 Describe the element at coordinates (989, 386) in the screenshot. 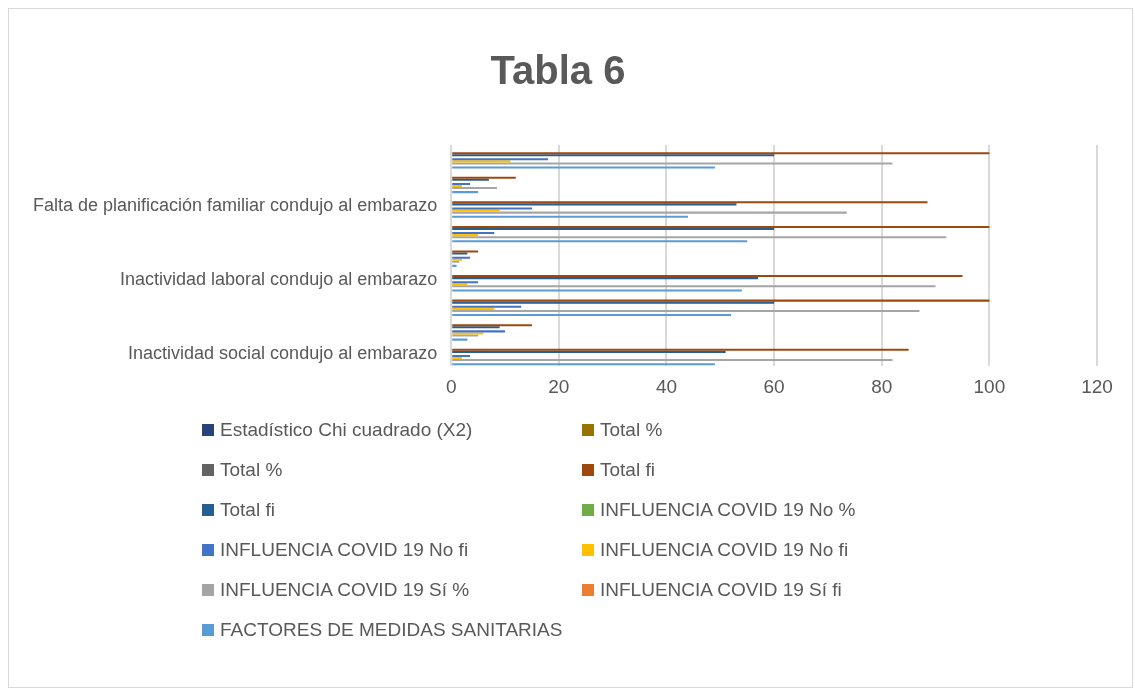

I see `x-tick-label: 100` at that location.